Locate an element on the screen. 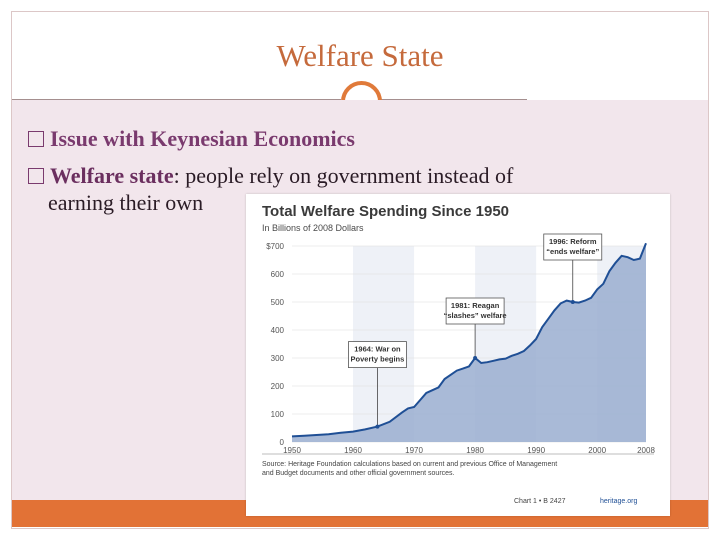 This screenshot has height=540, width=720. bullet-2-text: : people rely on government instead of is located at coordinates (343, 175).